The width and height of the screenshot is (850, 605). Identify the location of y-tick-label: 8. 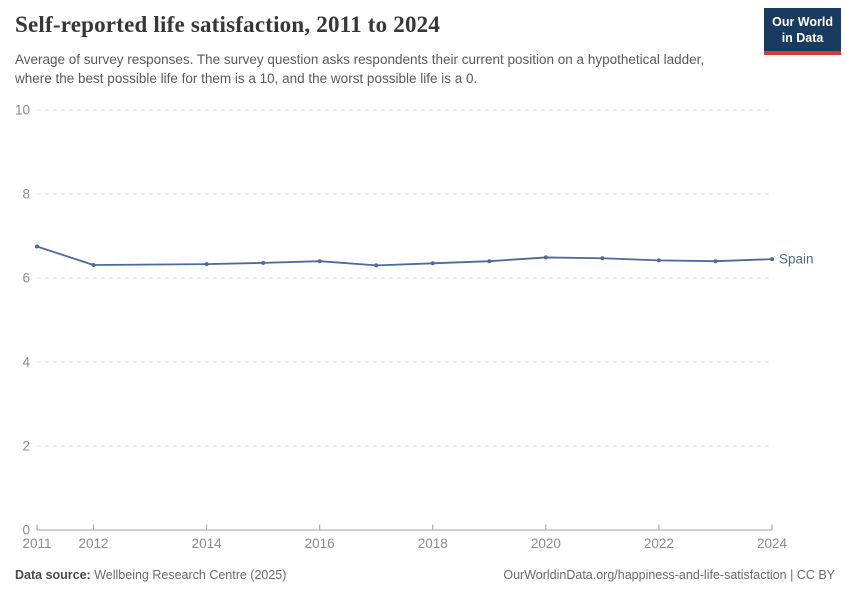
(26, 194).